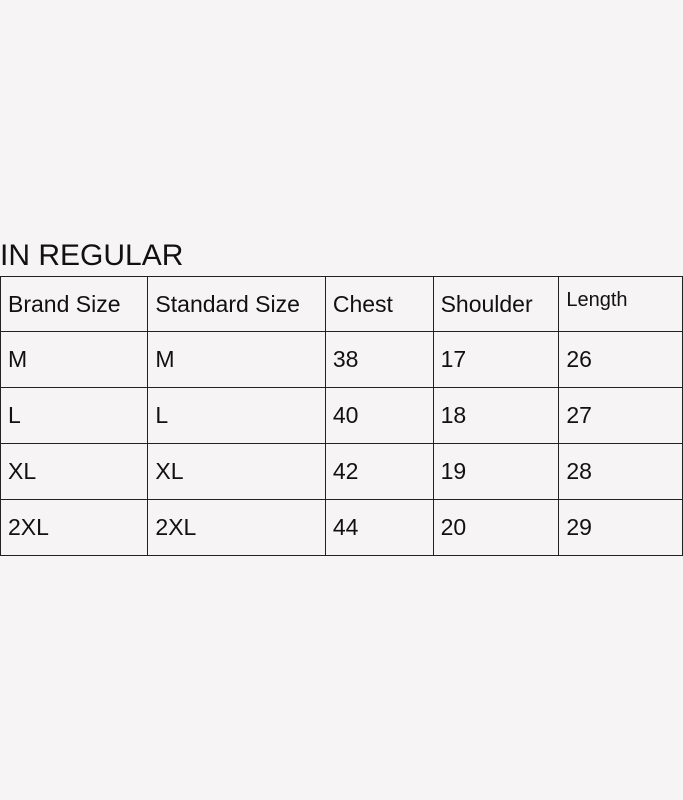 This screenshot has height=800, width=683. I want to click on table-row: L L 40 18 27, so click(341, 415).